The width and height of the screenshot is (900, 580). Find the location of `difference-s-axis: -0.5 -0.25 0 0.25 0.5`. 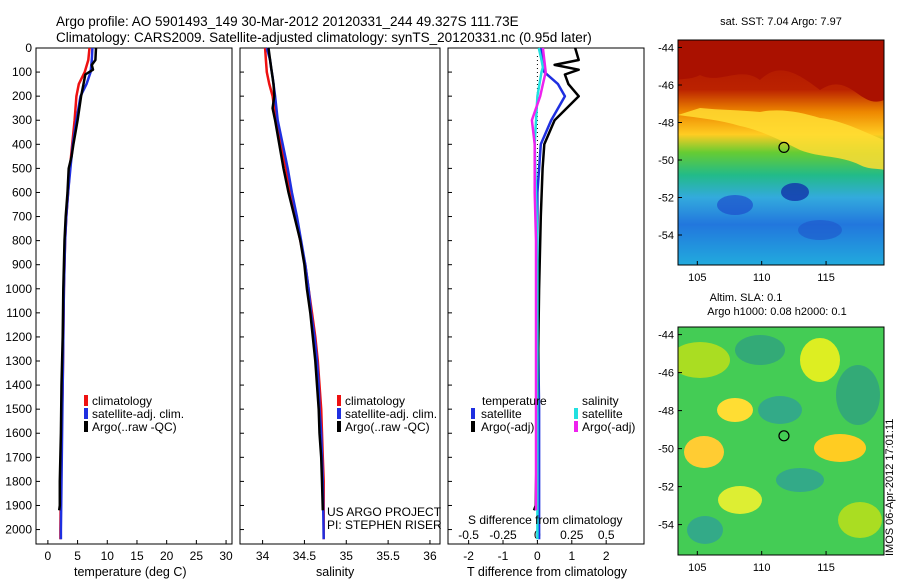

difference-s-axis: -0.5 -0.25 0 0.25 0.5 is located at coordinates (536, 535).